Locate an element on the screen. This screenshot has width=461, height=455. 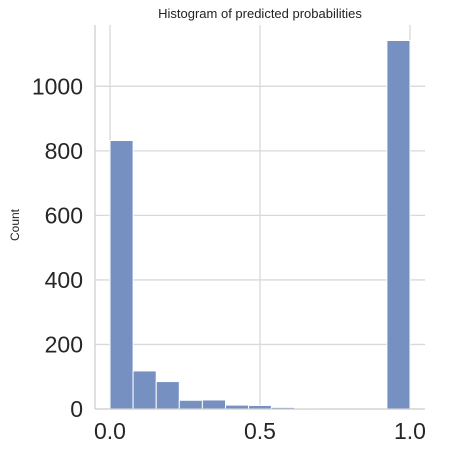
y-tick-label: 0 is located at coordinates (76, 409).